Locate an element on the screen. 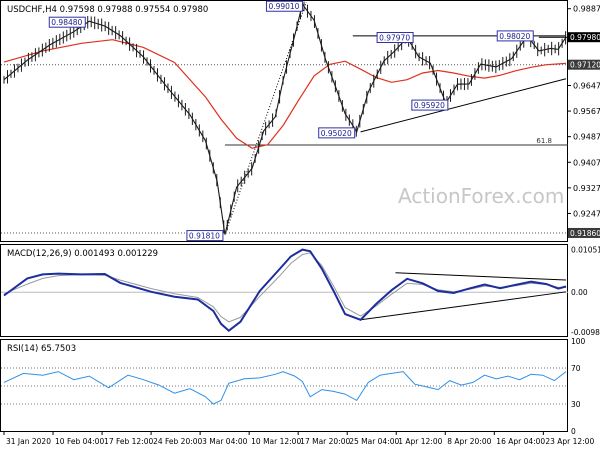 The image size is (600, 454). x-tick-label: 23 Apr 12:00 is located at coordinates (569, 441).